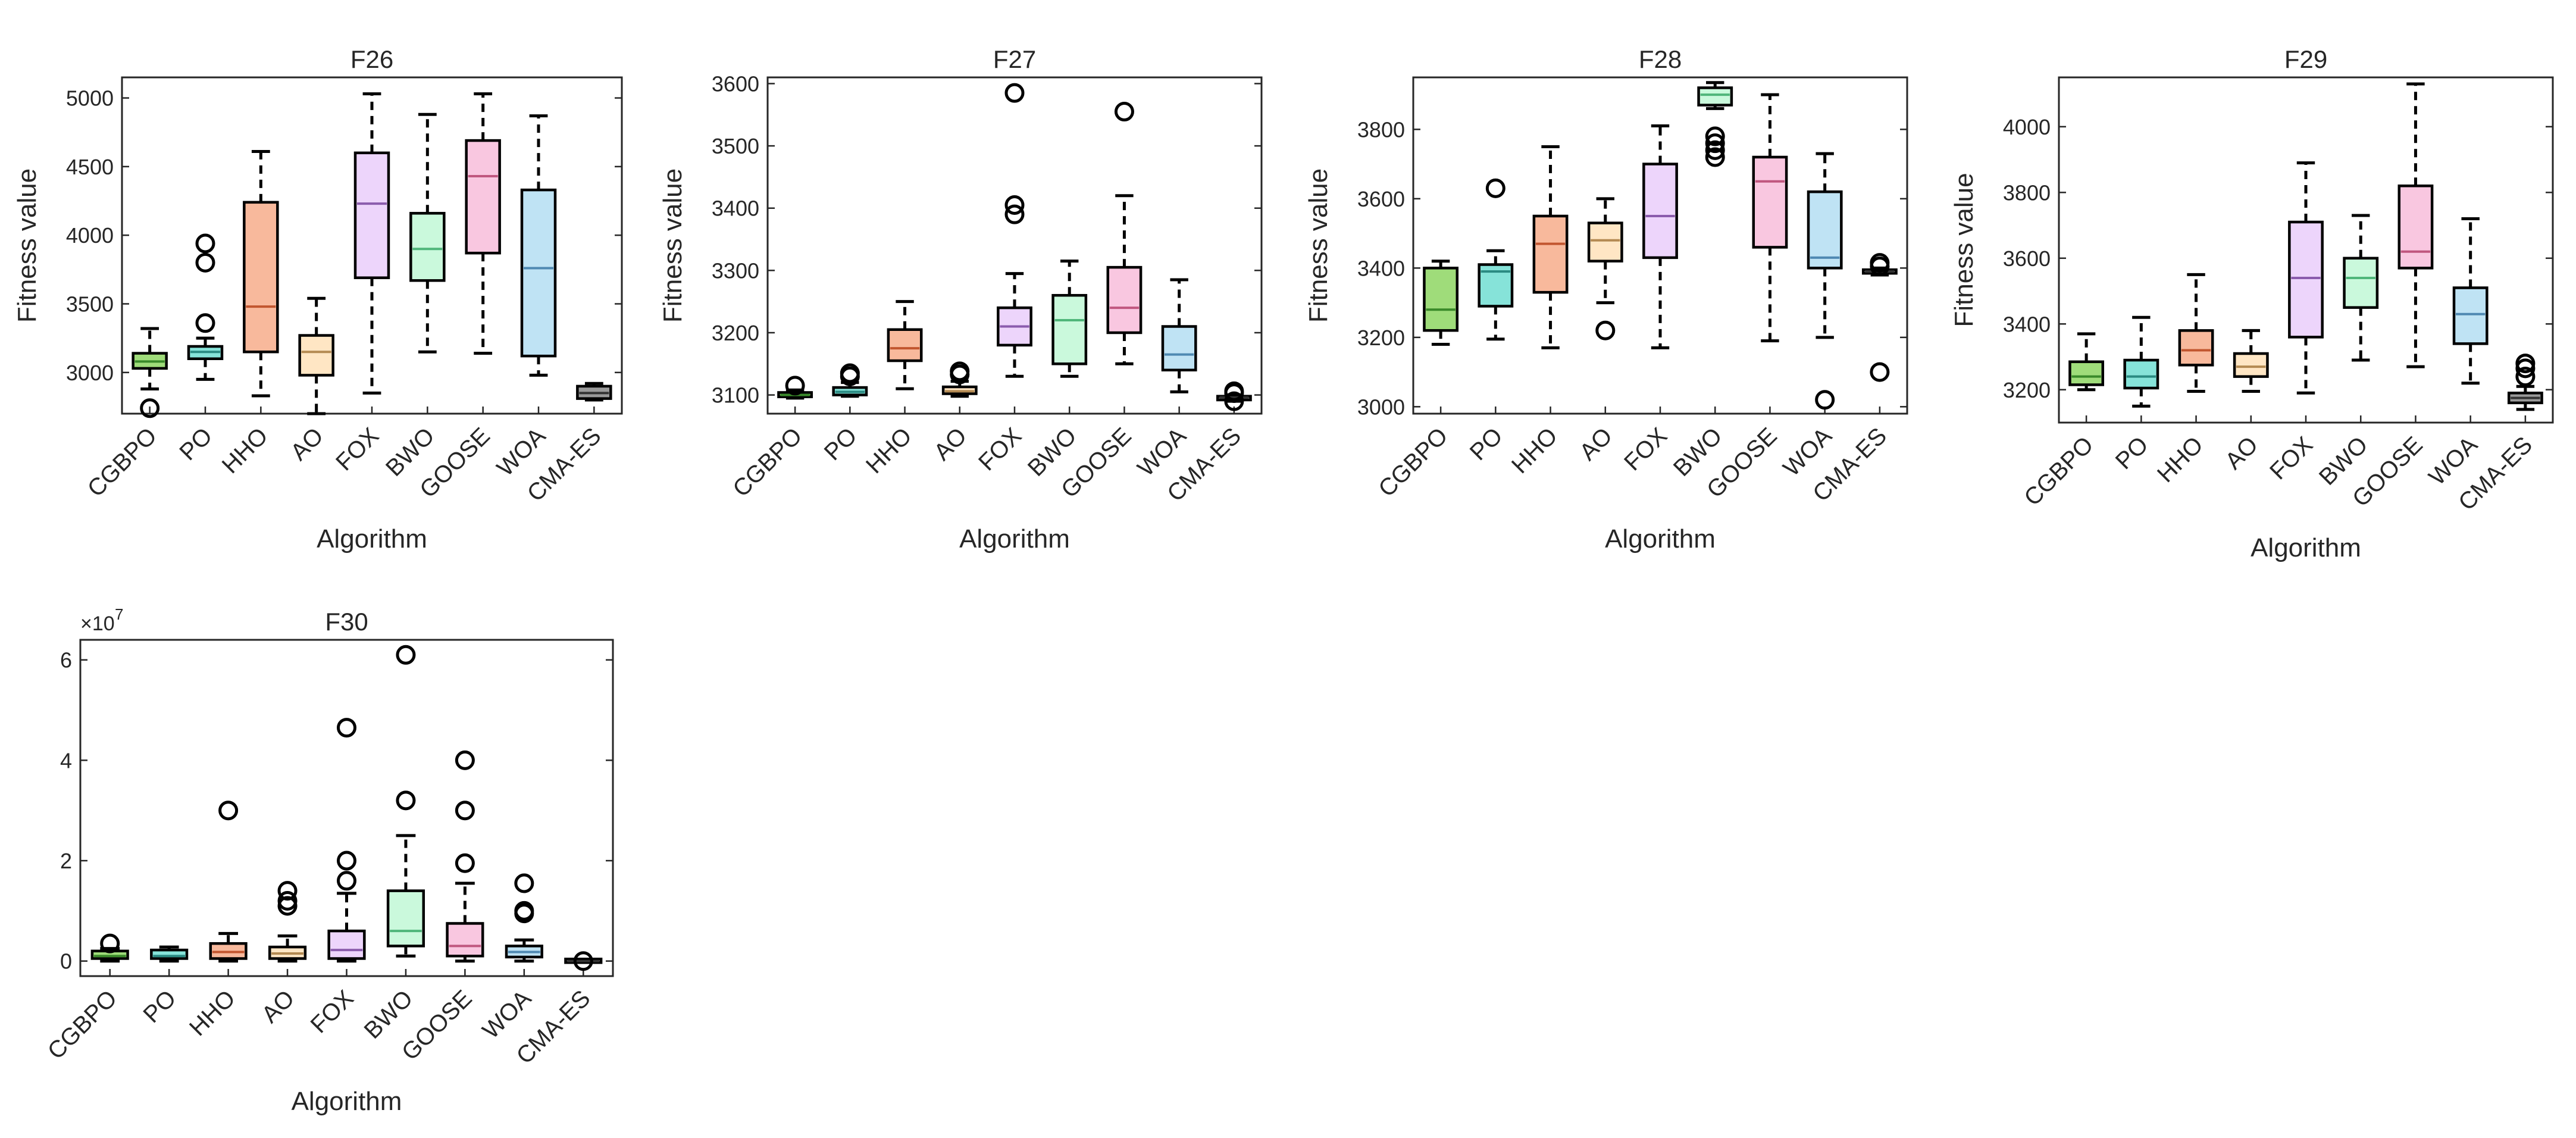  I want to click on y-tick-label: 3800, so click(1381, 129).